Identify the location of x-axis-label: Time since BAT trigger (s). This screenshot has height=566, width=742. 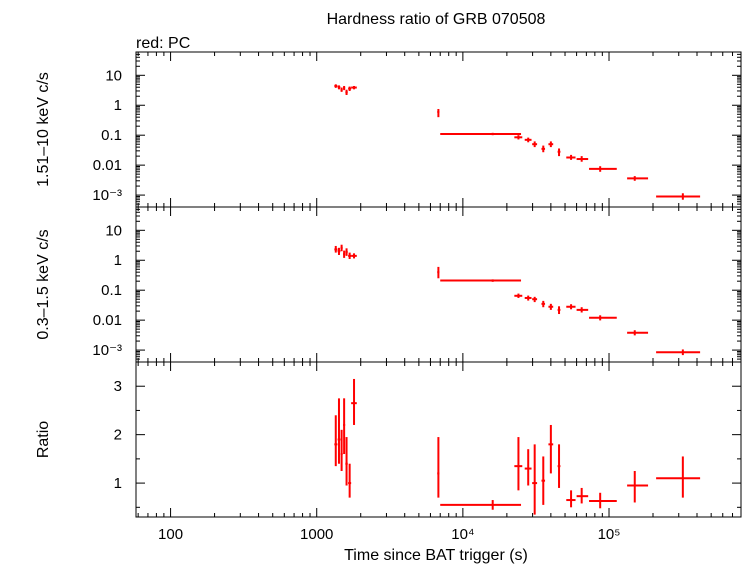
(436, 555).